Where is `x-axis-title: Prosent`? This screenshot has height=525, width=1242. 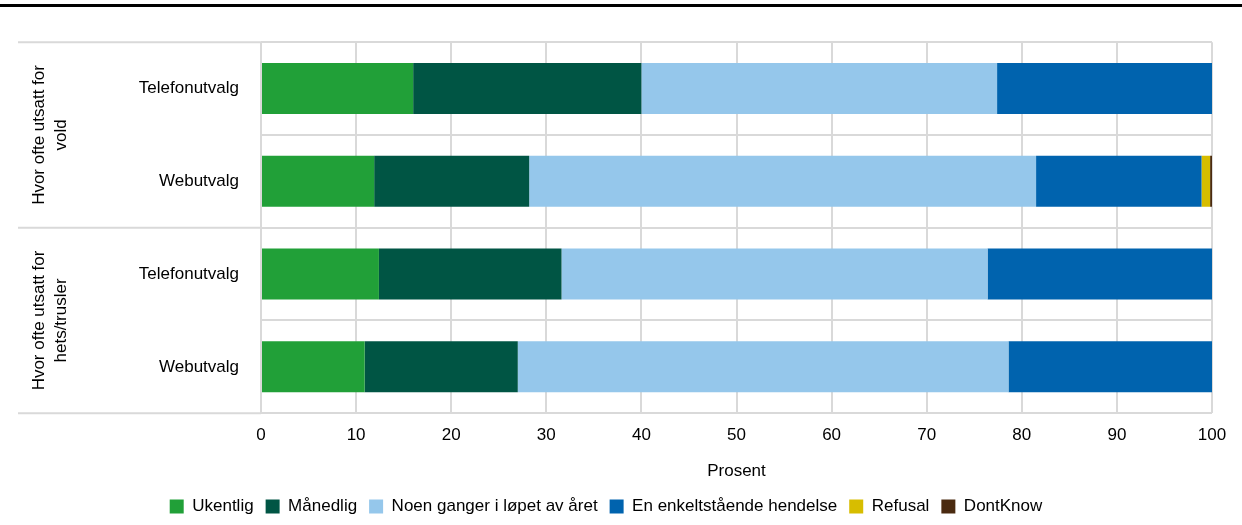 x-axis-title: Prosent is located at coordinates (737, 471).